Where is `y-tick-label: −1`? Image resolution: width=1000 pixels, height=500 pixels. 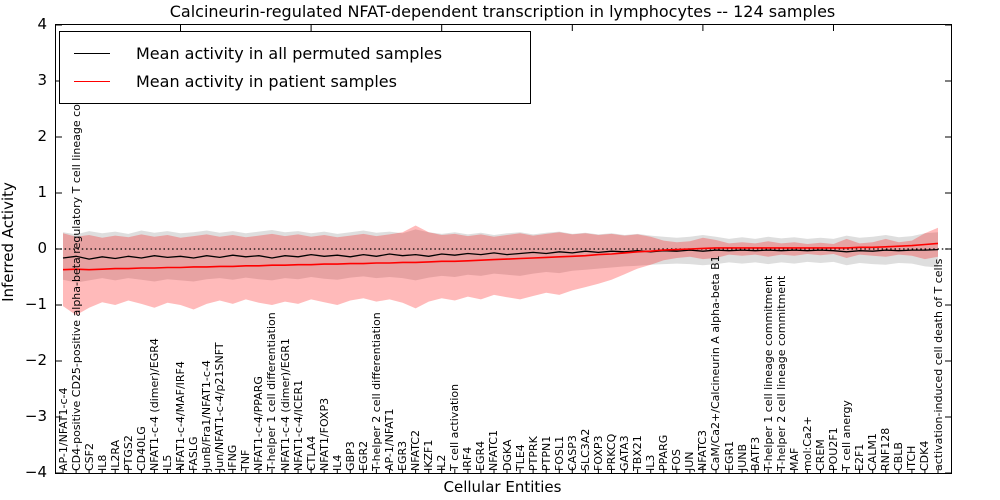 y-tick-label: −1 is located at coordinates (35, 304).